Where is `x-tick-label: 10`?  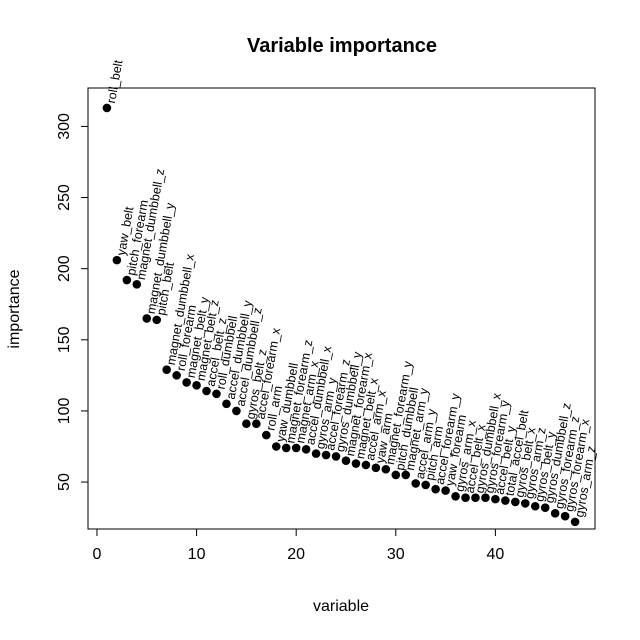 x-tick-label: 10 is located at coordinates (197, 554).